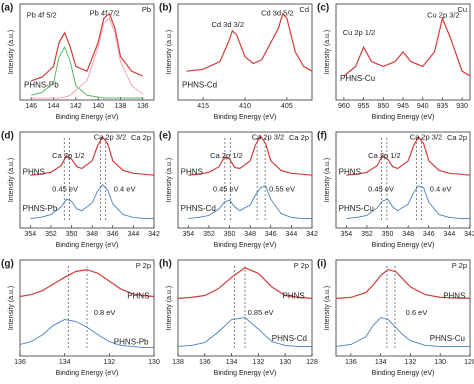  Describe the element at coordinates (261, 312) in the screenshot. I see `peak-annotation: 0.85 eV` at that location.